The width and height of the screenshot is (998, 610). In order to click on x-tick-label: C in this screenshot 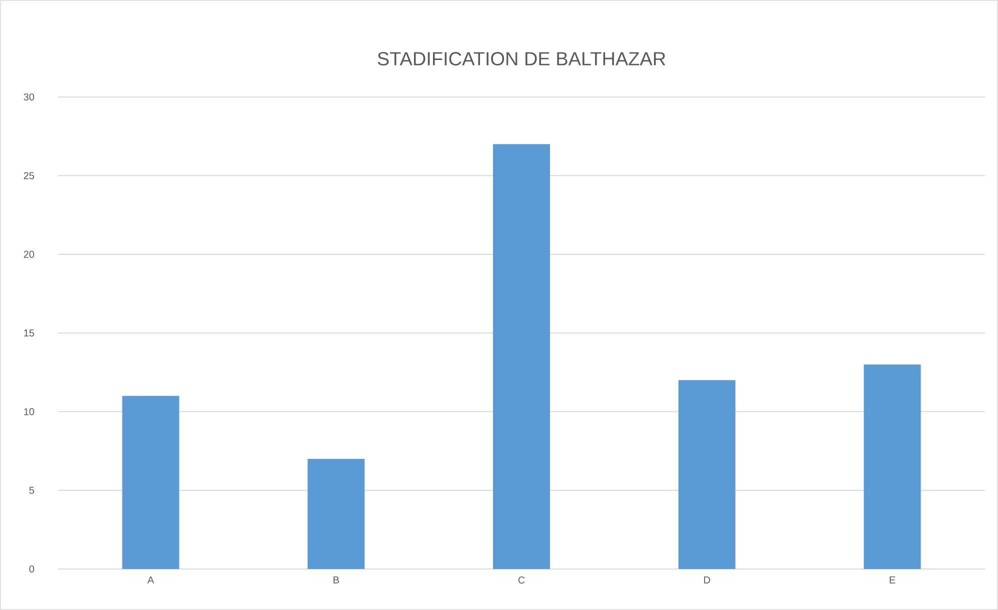, I will do `click(521, 580)`.